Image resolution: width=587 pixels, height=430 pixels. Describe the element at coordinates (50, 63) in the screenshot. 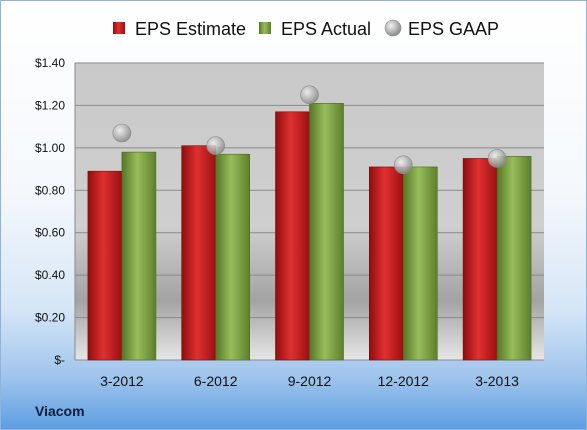

I see `y-tick-label: $1.40` at that location.